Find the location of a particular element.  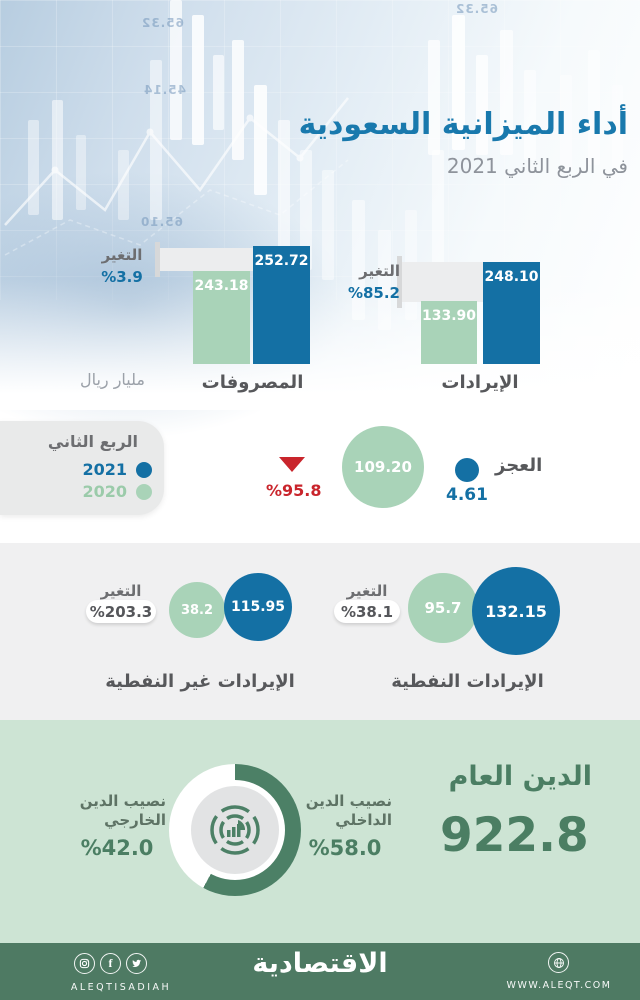

decrease-arrow-icon is located at coordinates (292, 464).